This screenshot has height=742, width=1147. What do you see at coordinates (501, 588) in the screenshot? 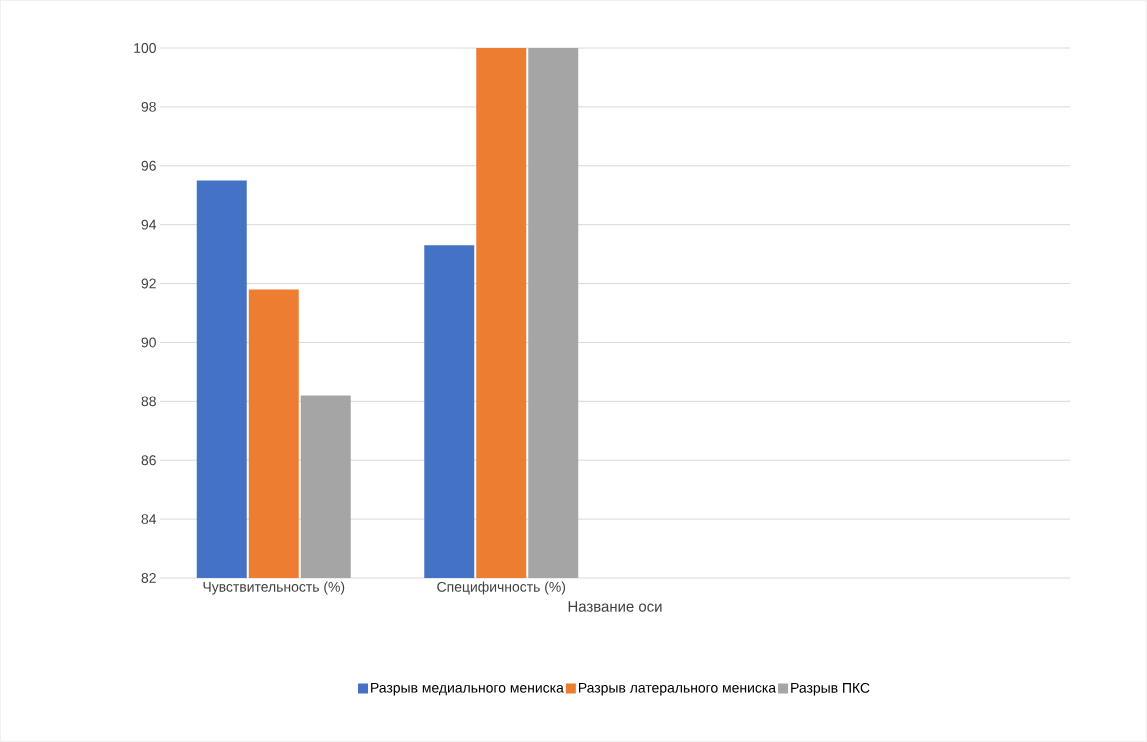
I see `x-tick-label: Специфичность (%)` at bounding box center [501, 588].